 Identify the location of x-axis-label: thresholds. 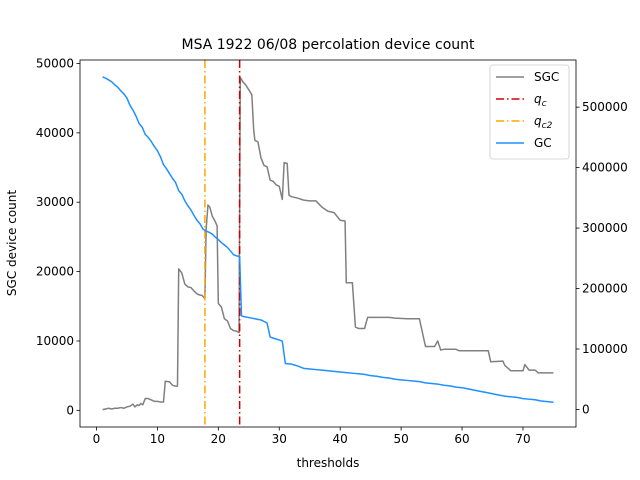
(328, 463).